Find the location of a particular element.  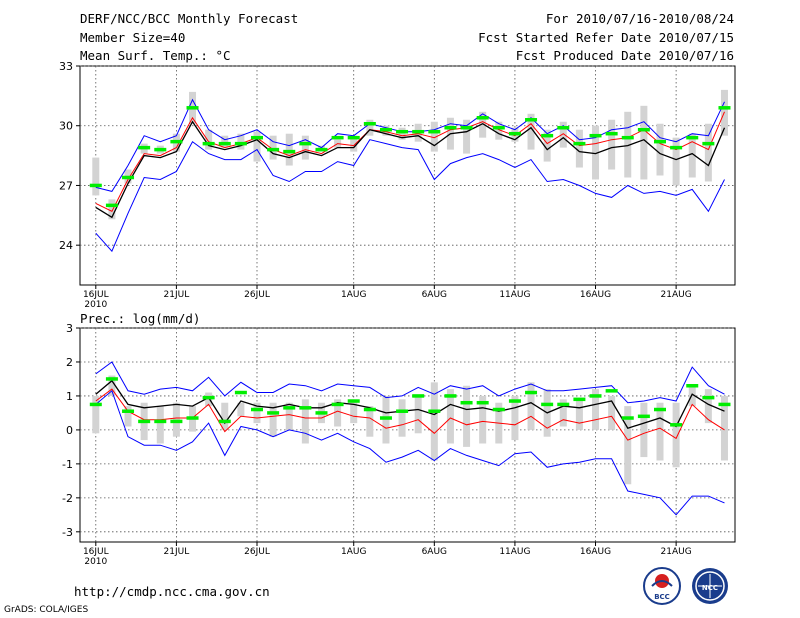

ncc-logo: NCC is located at coordinates (710, 586).